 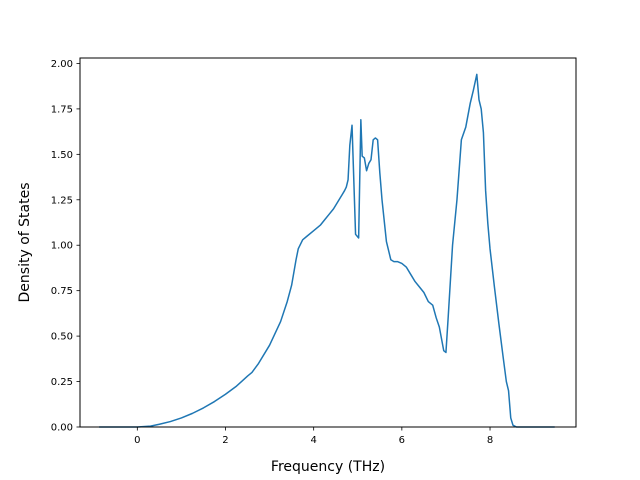 I want to click on y-tick-label: 1.50, so click(x=62, y=155).